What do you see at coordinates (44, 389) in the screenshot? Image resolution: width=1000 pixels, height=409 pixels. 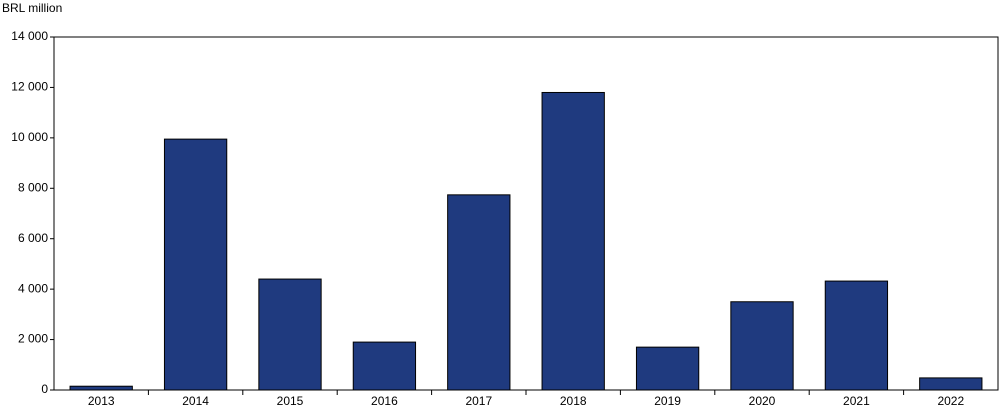 I see `y-tick-label: 0` at bounding box center [44, 389].